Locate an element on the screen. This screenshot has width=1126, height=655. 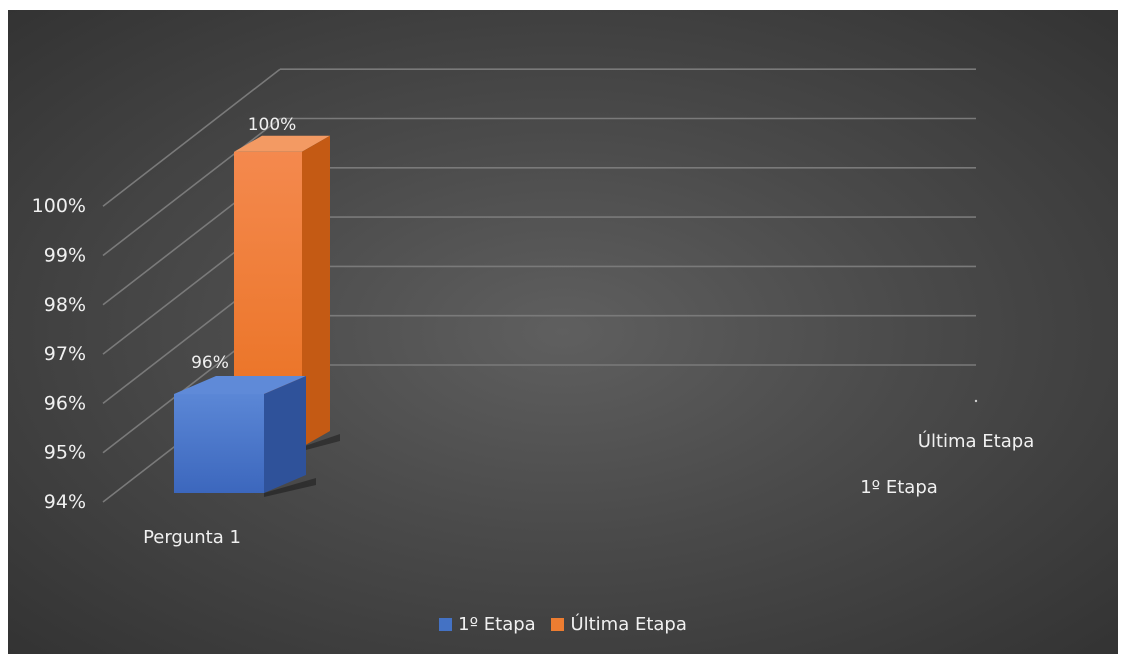
legend: 1º Etapa Última Etapa is located at coordinates (563, 625).